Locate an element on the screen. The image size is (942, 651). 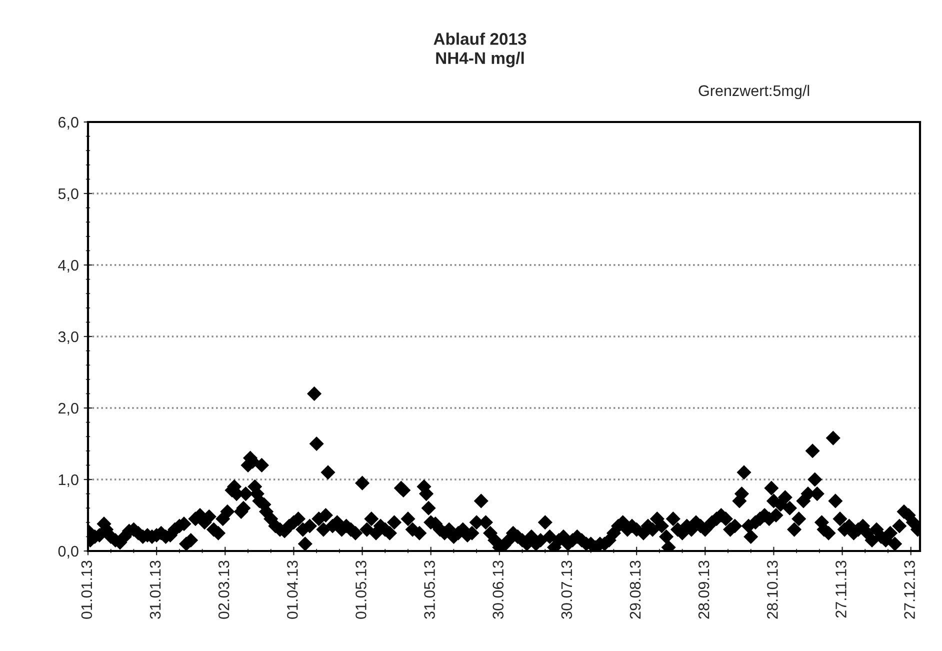
x-tick-label: 27.11.13 is located at coordinates (841, 589).